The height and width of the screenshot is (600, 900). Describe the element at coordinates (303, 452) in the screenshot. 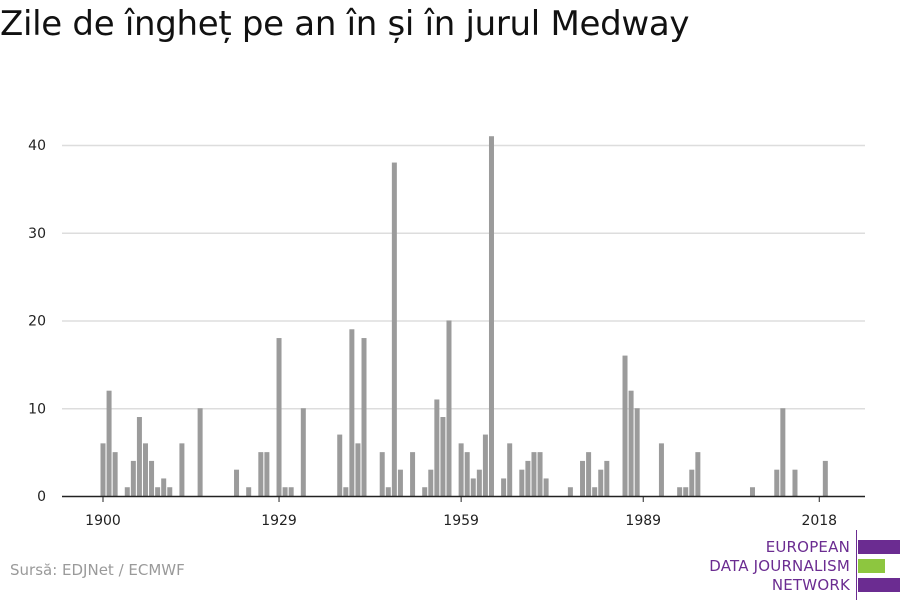

I see `bar-1933` at that location.